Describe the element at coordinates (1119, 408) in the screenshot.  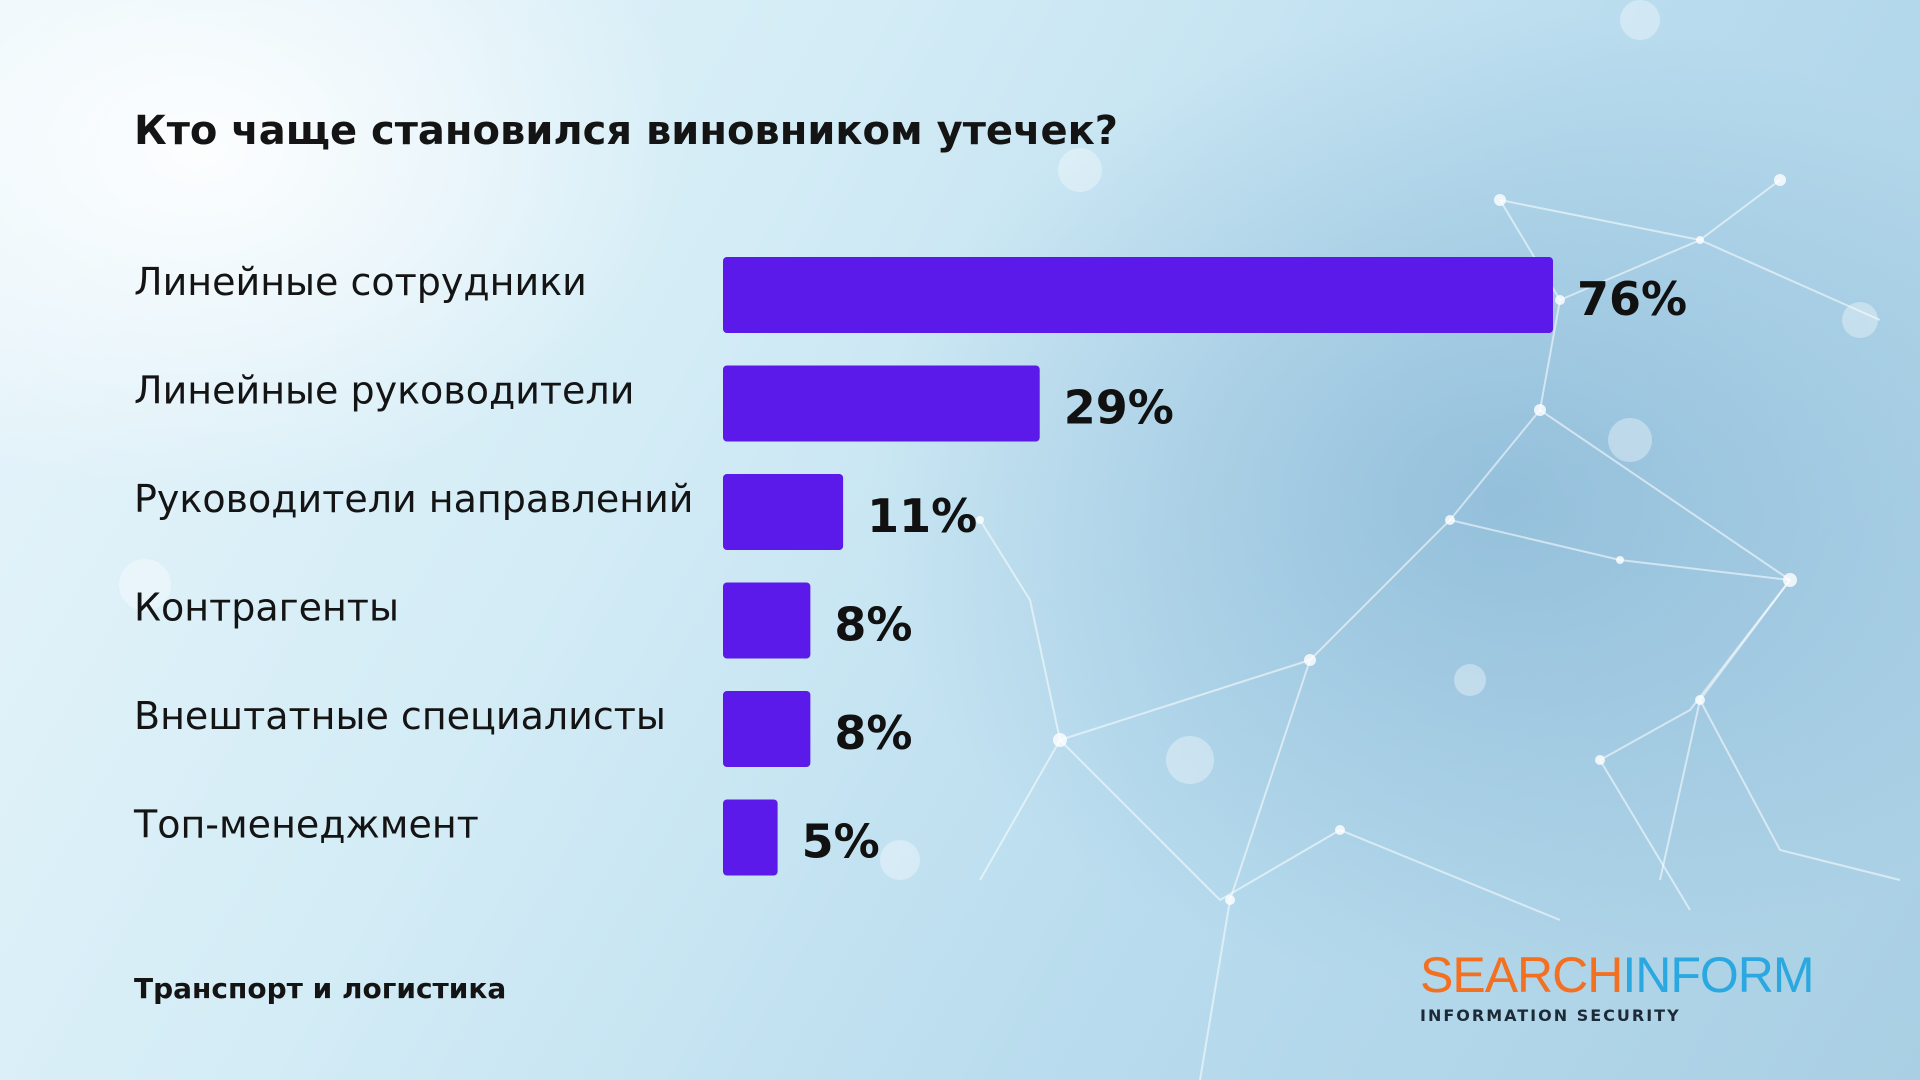
I see `value-label: 29%` at that location.